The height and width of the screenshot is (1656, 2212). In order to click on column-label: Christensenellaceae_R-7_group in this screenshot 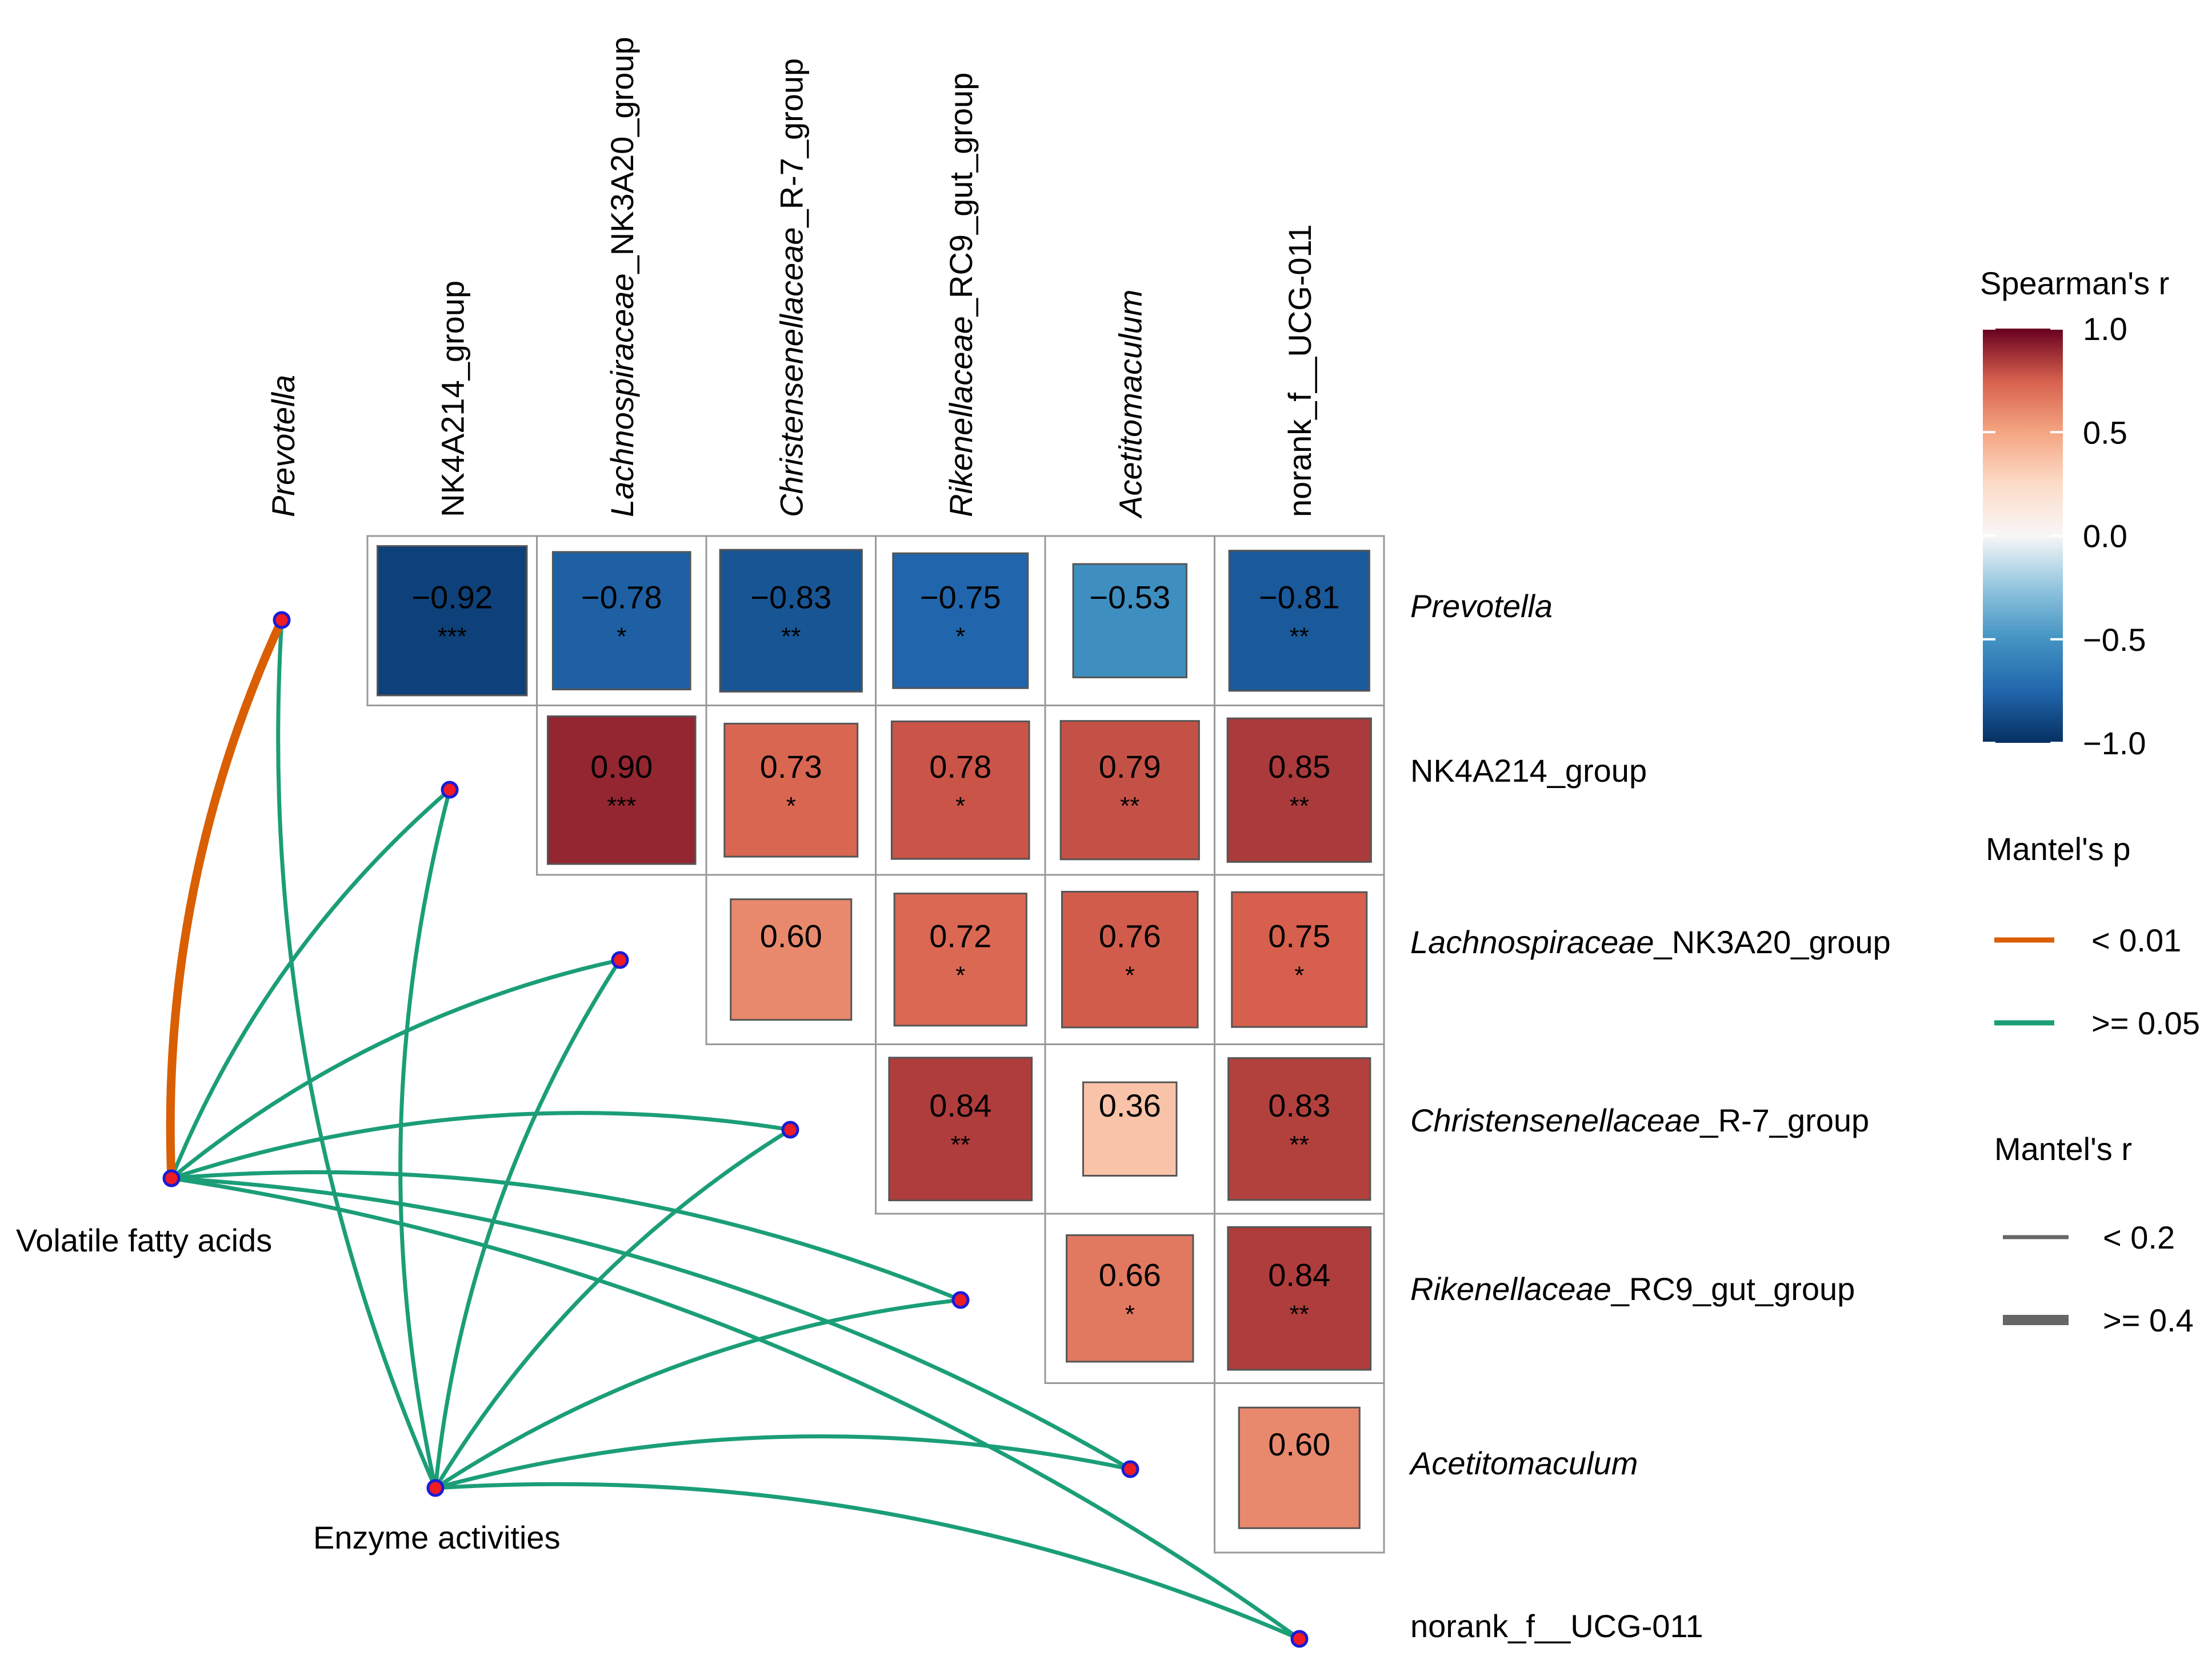, I will do `click(791, 287)`.